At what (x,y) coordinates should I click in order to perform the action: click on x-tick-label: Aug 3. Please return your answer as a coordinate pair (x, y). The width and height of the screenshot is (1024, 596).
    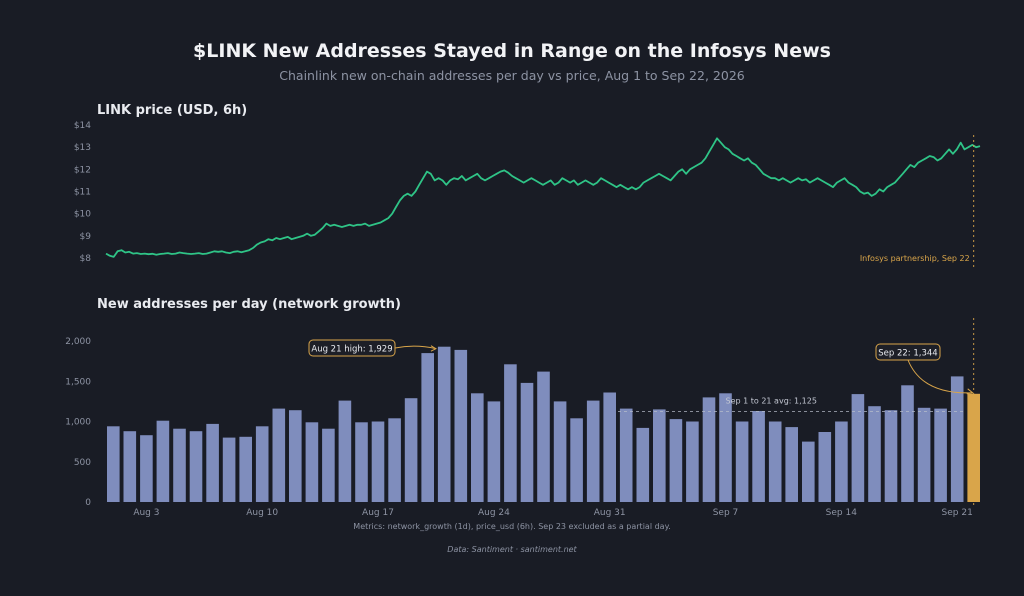
    Looking at the image, I should click on (146, 513).